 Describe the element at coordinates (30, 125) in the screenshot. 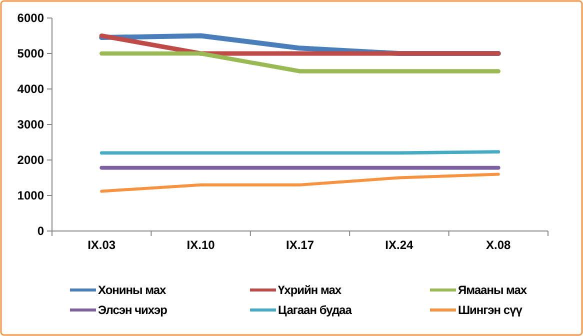

I see `y-tick-label: 3000` at that location.